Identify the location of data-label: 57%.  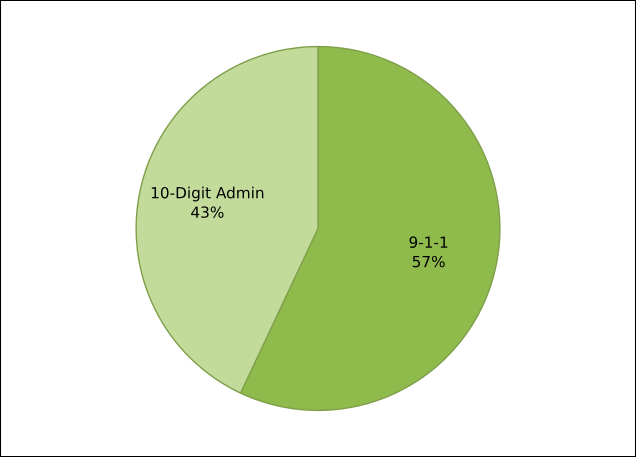
(428, 262).